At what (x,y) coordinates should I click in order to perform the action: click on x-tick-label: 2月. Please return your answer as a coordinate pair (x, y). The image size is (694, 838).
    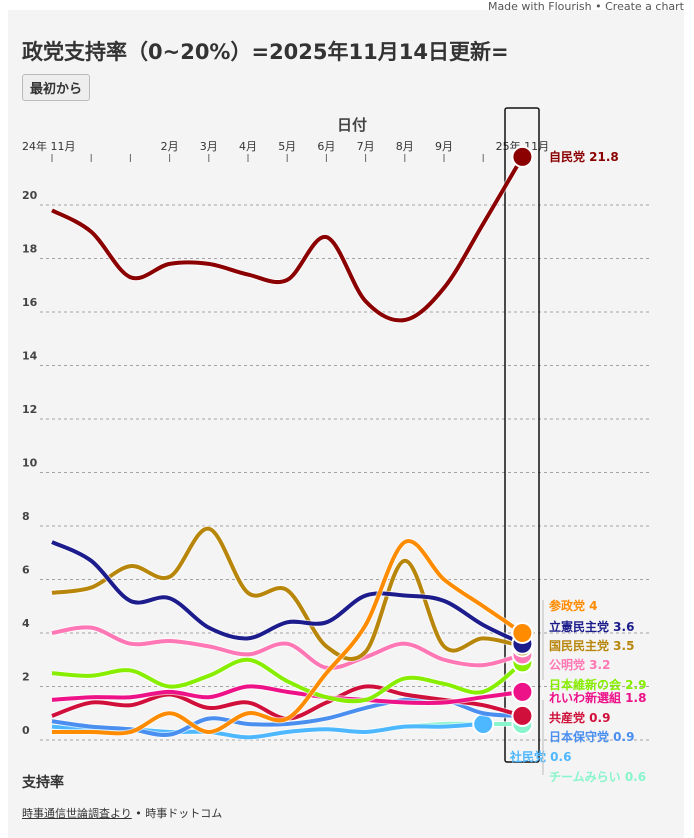
    Looking at the image, I should click on (170, 146).